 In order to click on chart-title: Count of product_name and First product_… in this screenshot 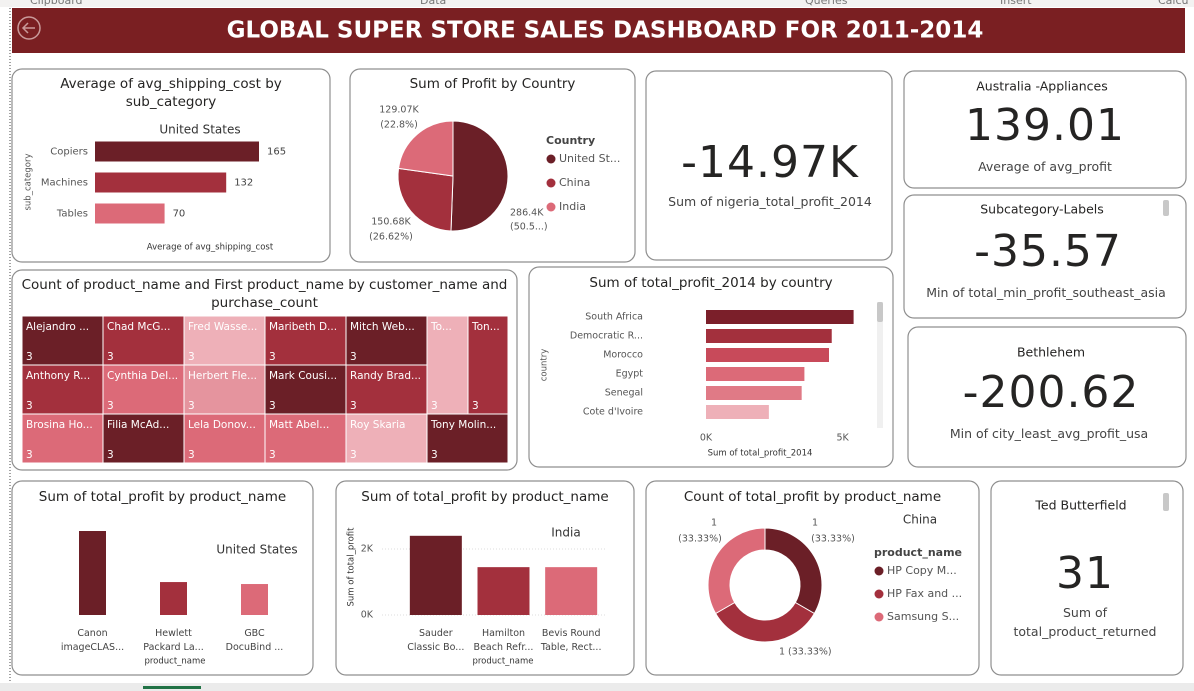, I will do `click(264, 294)`.